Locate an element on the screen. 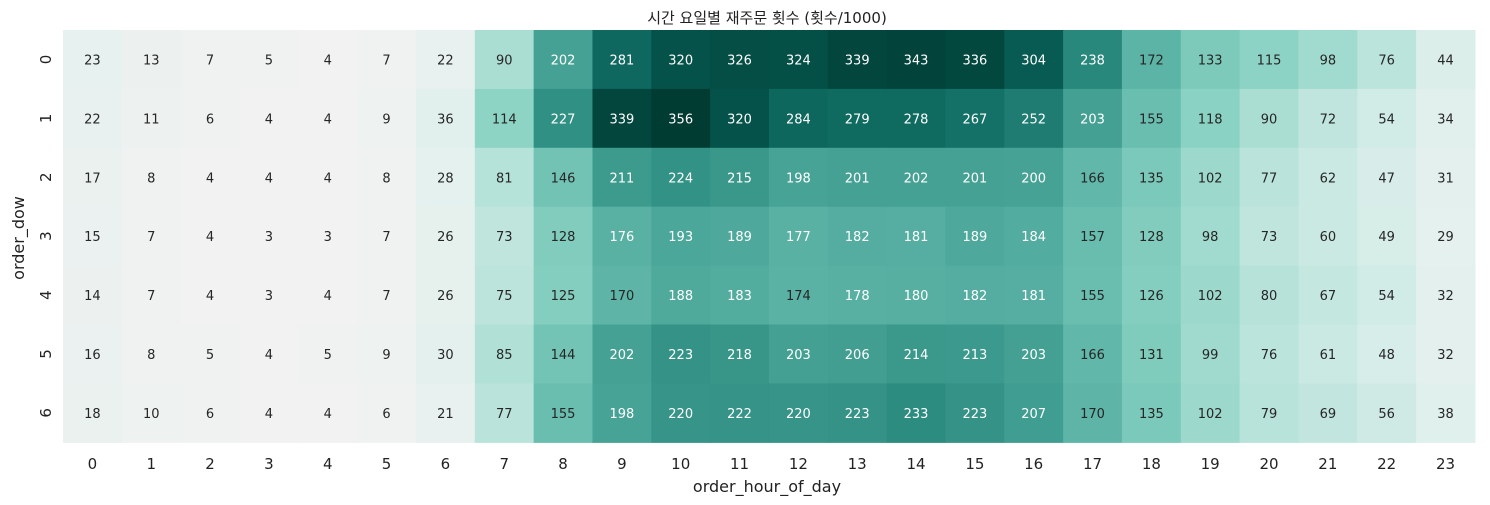  cell-value-label: 90 is located at coordinates (504, 60).